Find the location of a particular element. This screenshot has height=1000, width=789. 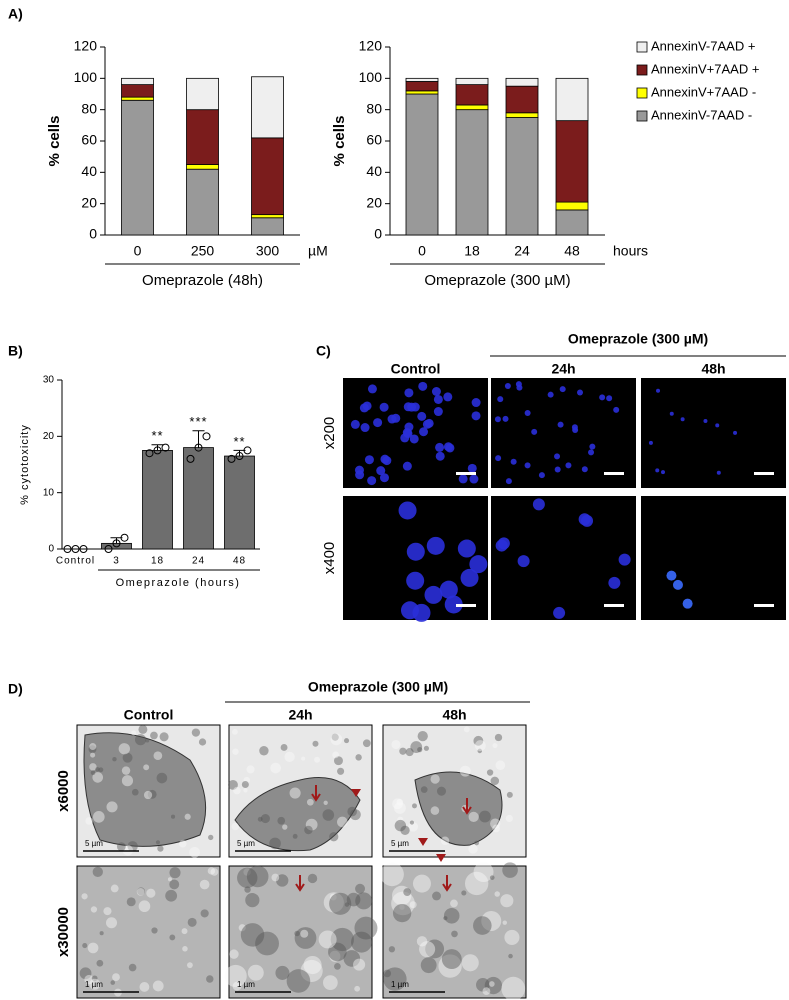

x-tick-label: 250 is located at coordinates (203, 251).